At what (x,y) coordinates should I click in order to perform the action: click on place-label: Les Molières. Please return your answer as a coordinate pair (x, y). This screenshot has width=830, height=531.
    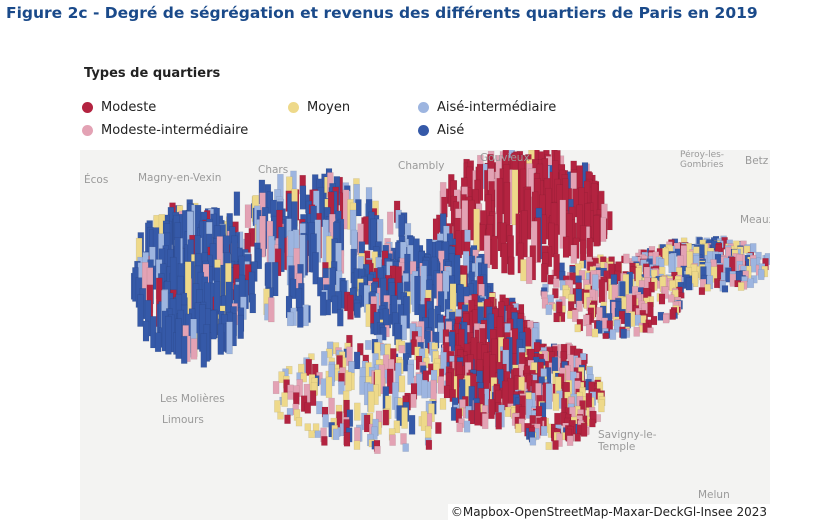
    Looking at the image, I should click on (192, 399).